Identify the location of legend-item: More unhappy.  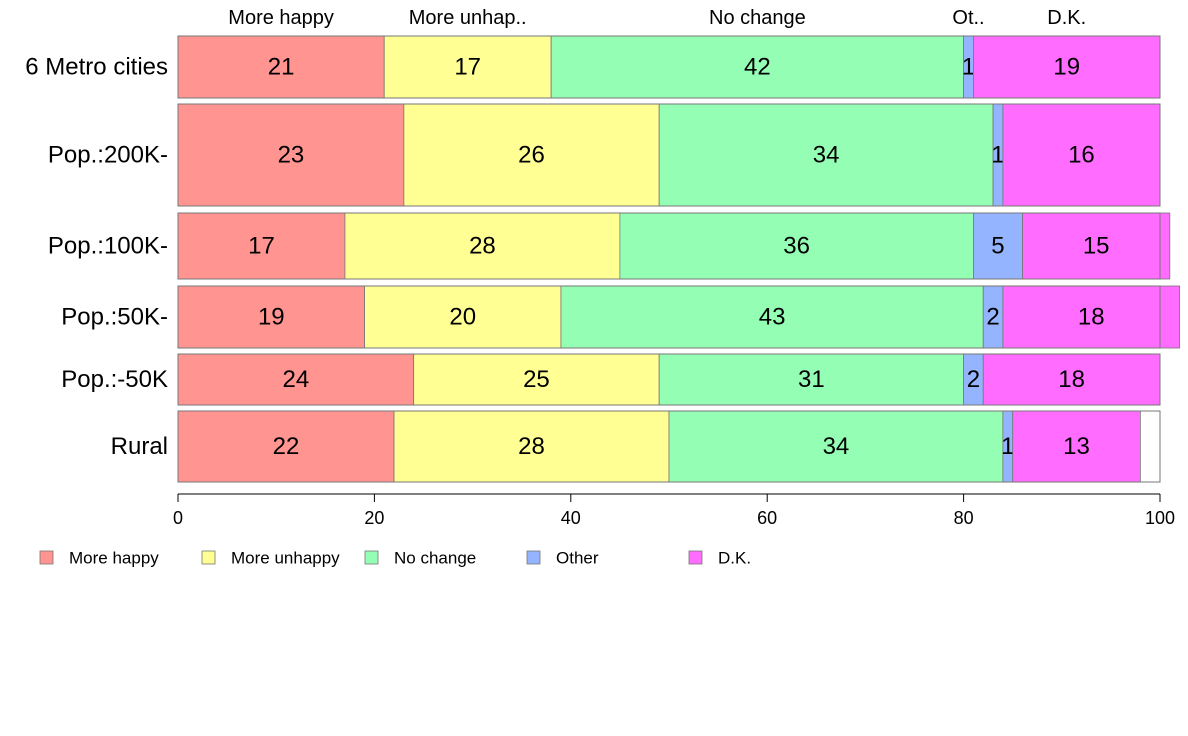
(270, 558).